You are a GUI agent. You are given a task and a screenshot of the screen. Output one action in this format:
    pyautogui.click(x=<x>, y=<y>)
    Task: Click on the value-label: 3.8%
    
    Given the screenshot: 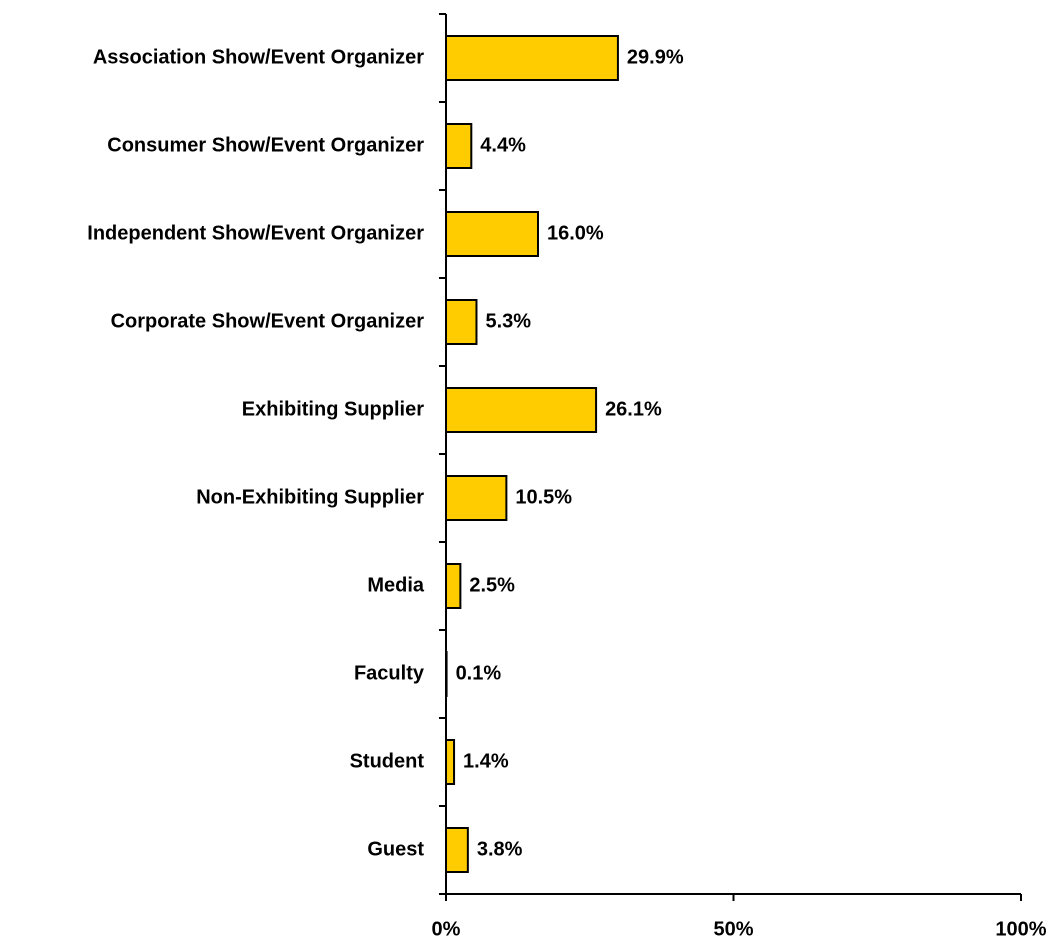 What is the action you would take?
    pyautogui.click(x=500, y=849)
    